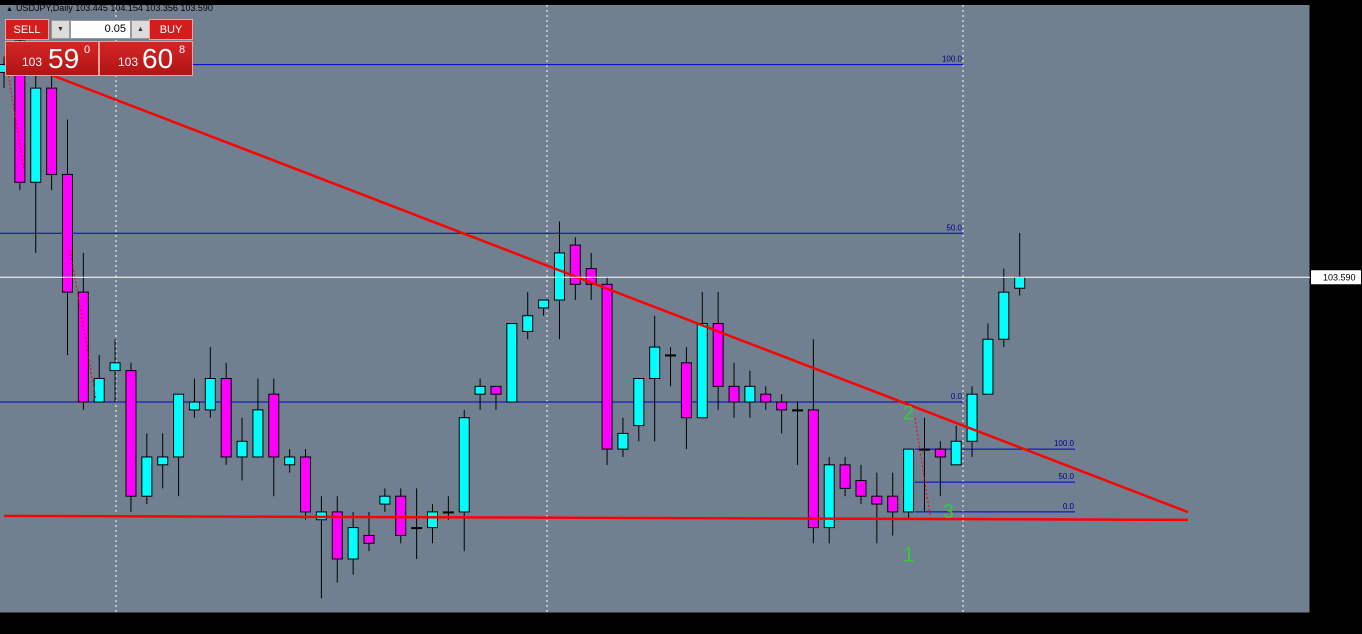  I want to click on fib-small-level-label: 50.0, so click(1066, 476).